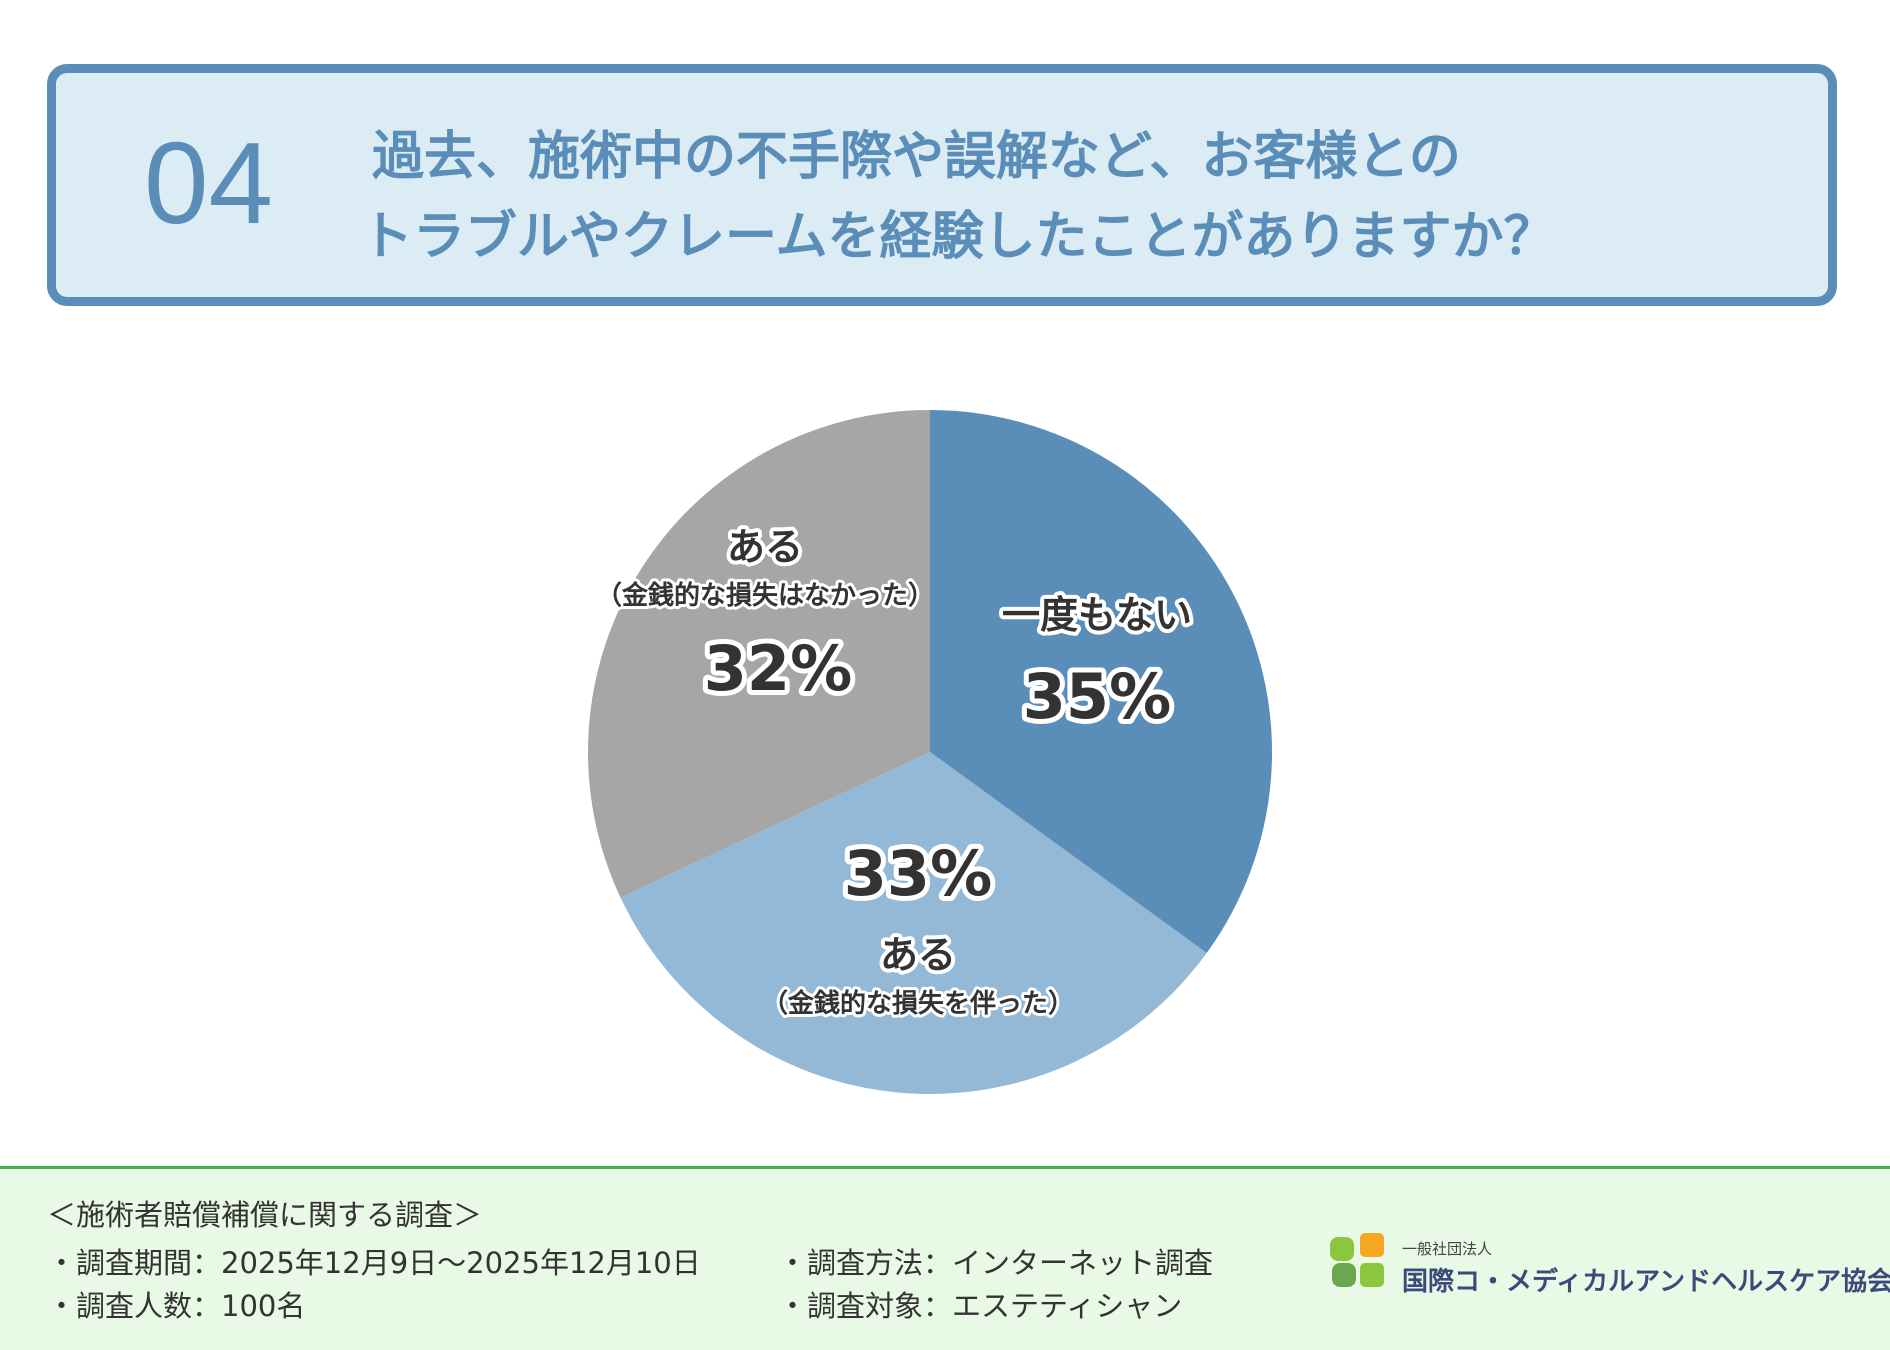 The width and height of the screenshot is (1890, 1350). What do you see at coordinates (1097, 615) in the screenshot?
I see `slice-label-0: 一度もない` at bounding box center [1097, 615].